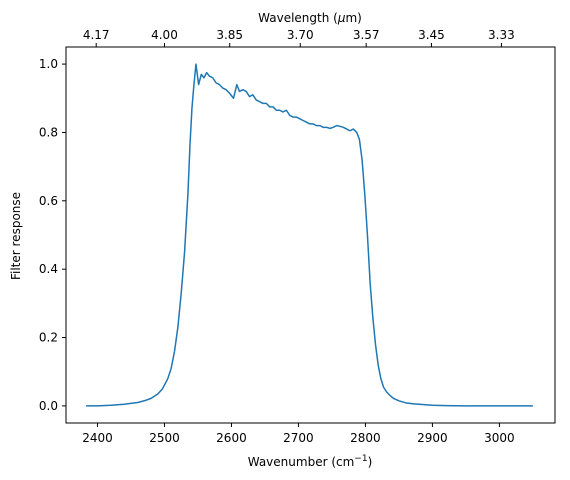  What do you see at coordinates (48, 201) in the screenshot?
I see `y-tick-label: 0.6` at bounding box center [48, 201].